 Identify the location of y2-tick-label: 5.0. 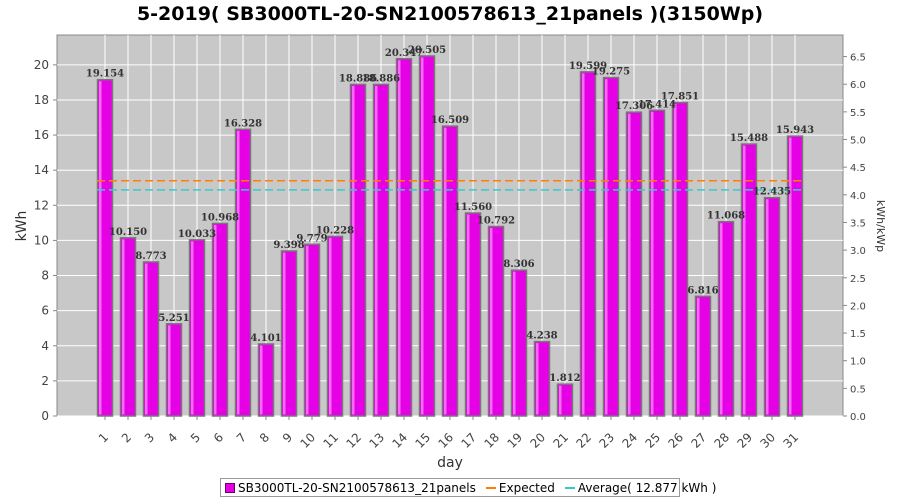
(858, 141).